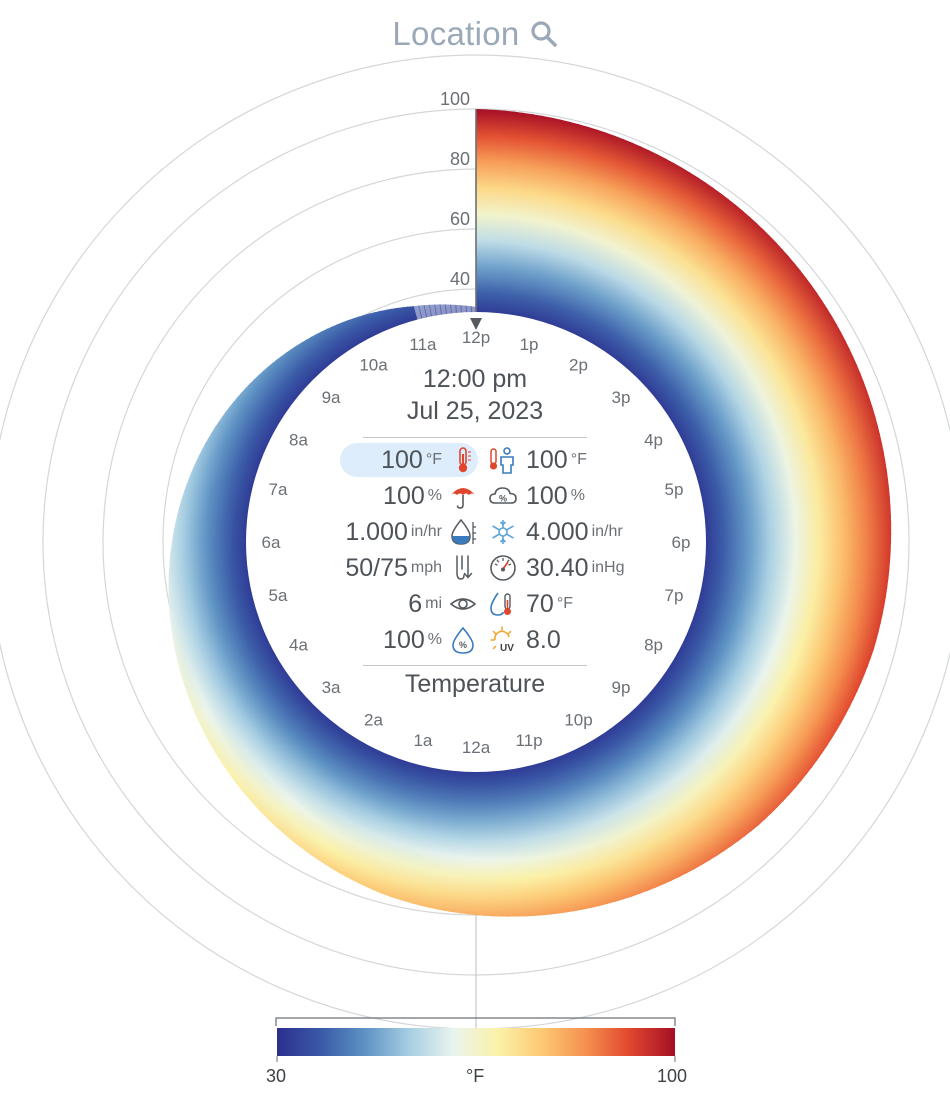 This screenshot has width=950, height=1100. Describe the element at coordinates (399, 640) in the screenshot. I see `metric-humidity: 100 % %` at that location.